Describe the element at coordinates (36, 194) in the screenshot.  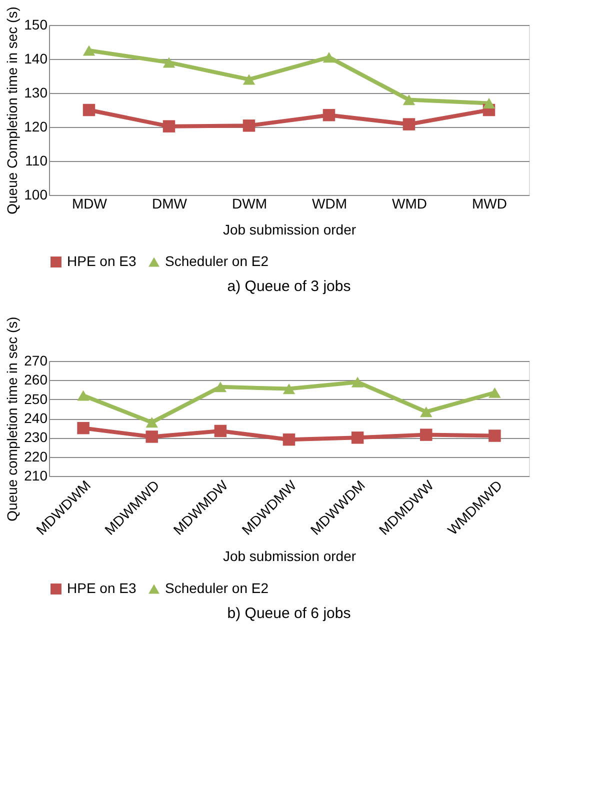
I see `y-tick-label: 100` at that location.